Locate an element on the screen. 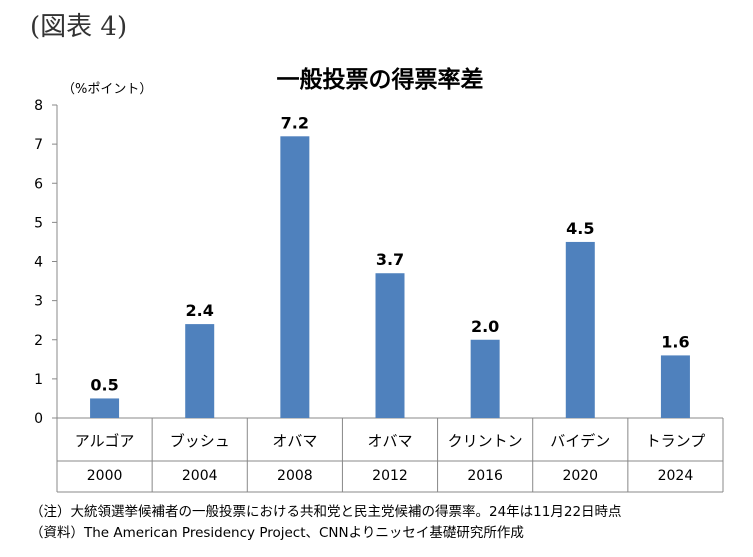 Image resolution: width=753 pixels, height=557 pixels. figure-label: (図表 4) is located at coordinates (79, 27).